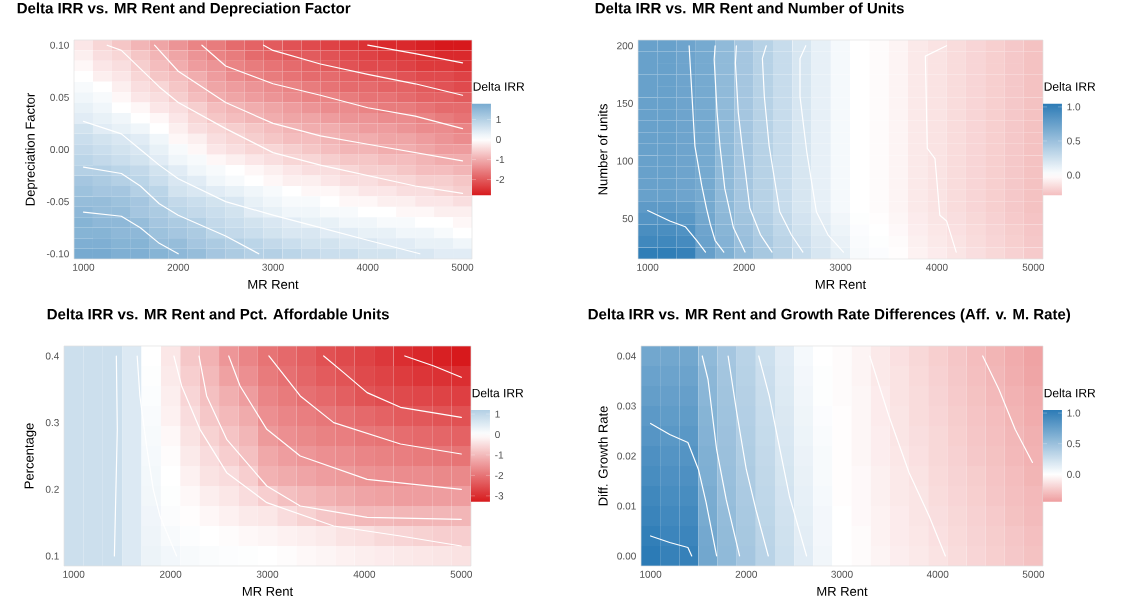 The image size is (1142, 609). What do you see at coordinates (626, 406) in the screenshot?
I see `y-tick-label: 0.03` at bounding box center [626, 406].